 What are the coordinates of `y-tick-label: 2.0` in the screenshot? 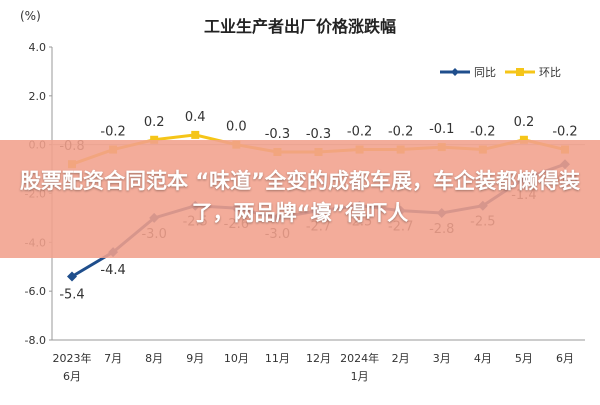 It's located at (38, 96).